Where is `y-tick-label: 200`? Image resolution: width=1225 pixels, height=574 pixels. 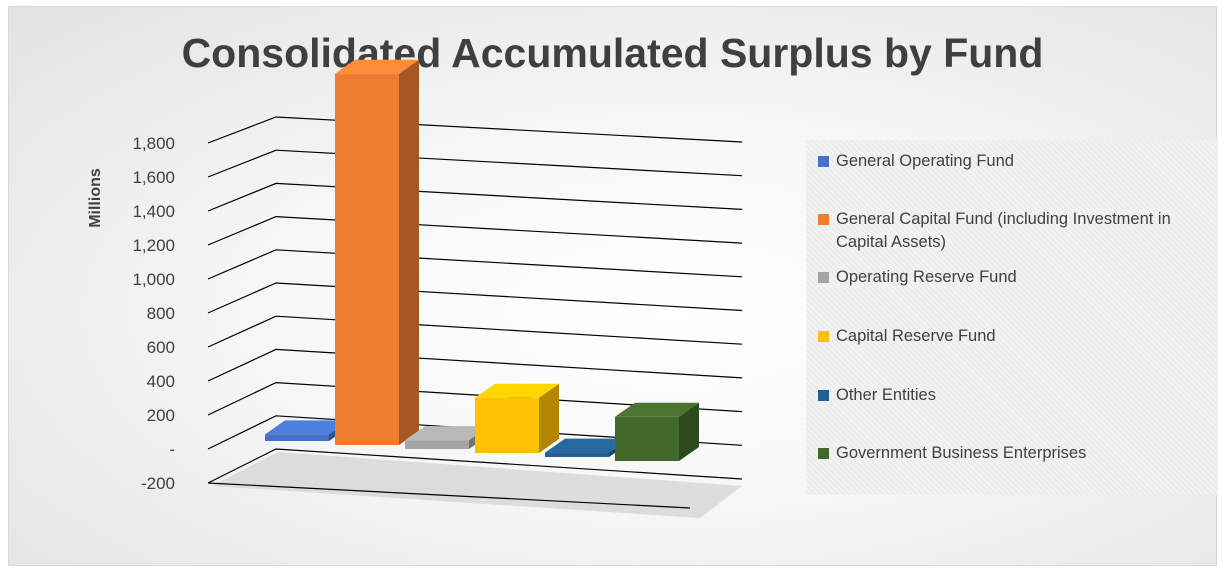 y-tick-label: 200 is located at coordinates (161, 415).